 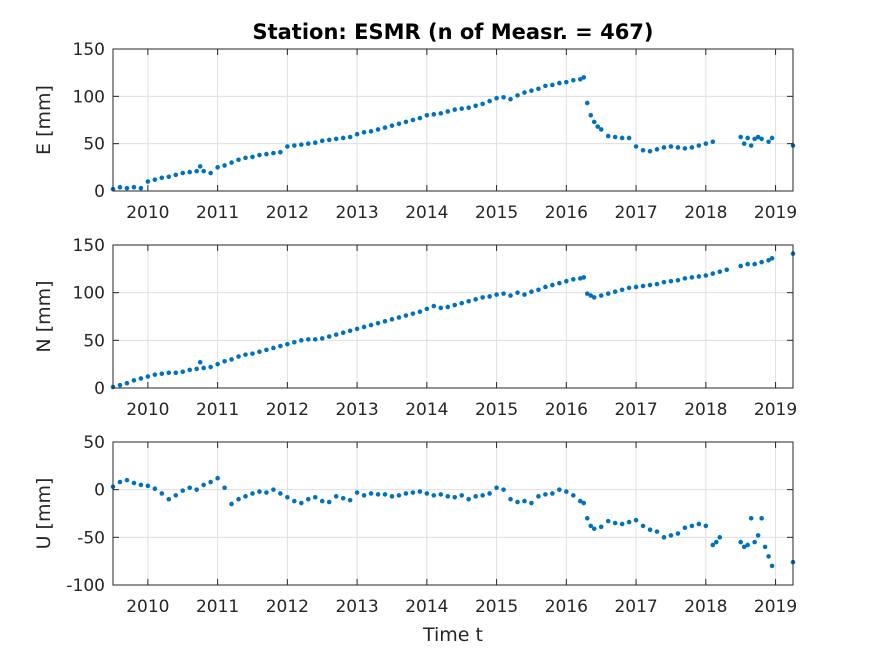 What do you see at coordinates (705, 213) in the screenshot?
I see `x-tick-label: 2018` at bounding box center [705, 213].